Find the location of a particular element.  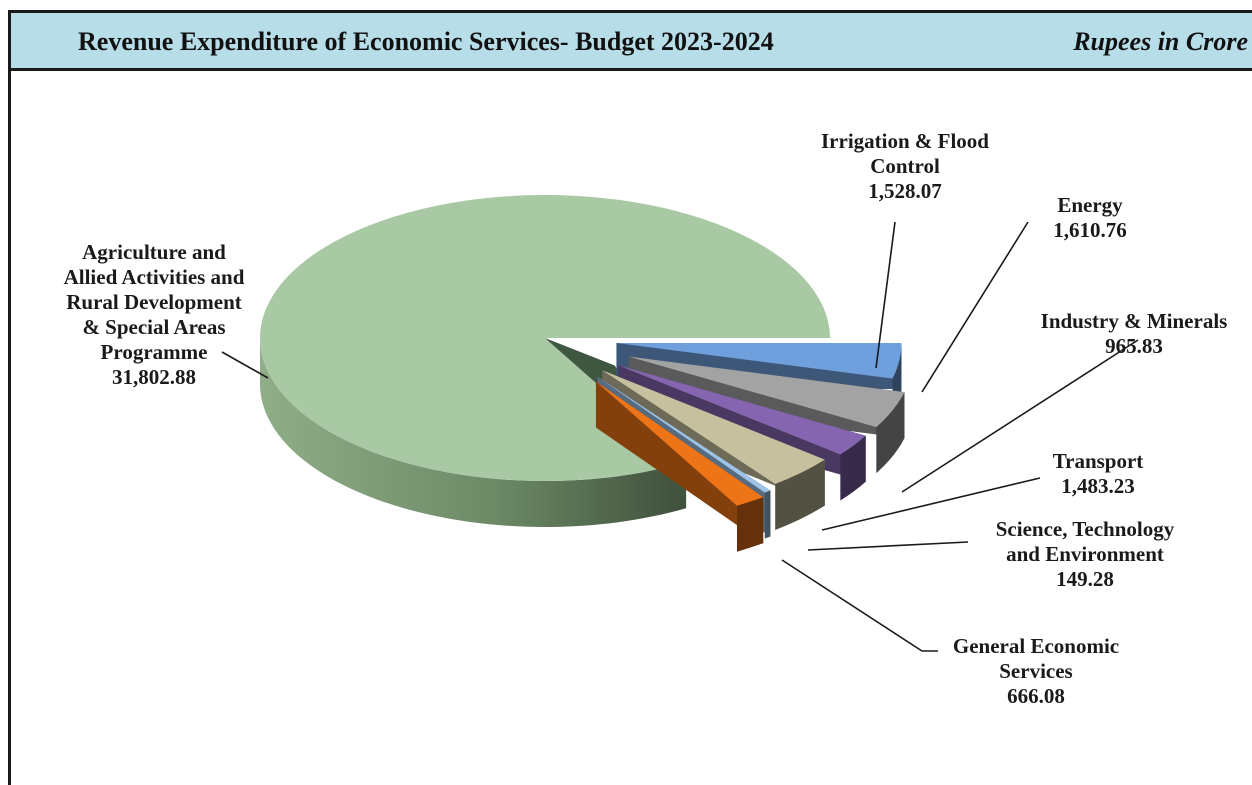

slice-label-6: & Special Areas is located at coordinates (153, 327).